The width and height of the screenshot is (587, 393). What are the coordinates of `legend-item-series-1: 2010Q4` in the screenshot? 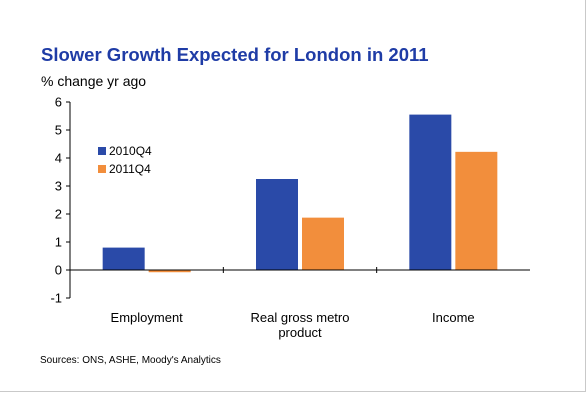 It's located at (125, 151).